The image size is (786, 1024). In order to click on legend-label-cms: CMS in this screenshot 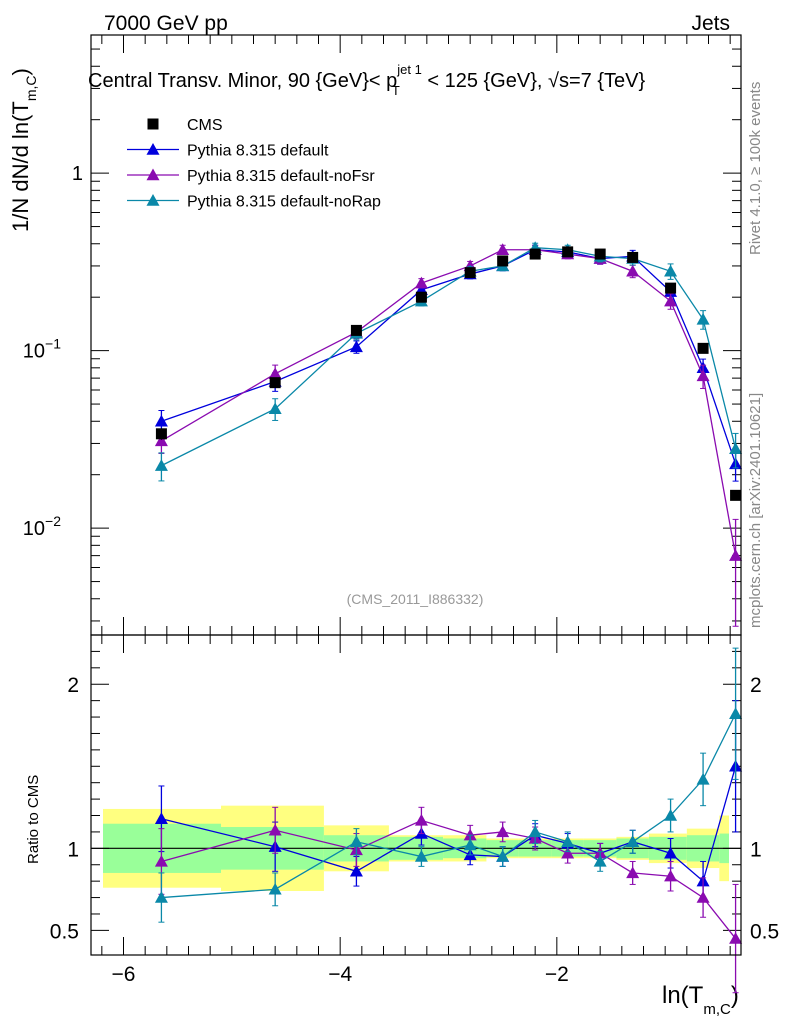, I will do `click(205, 125)`.